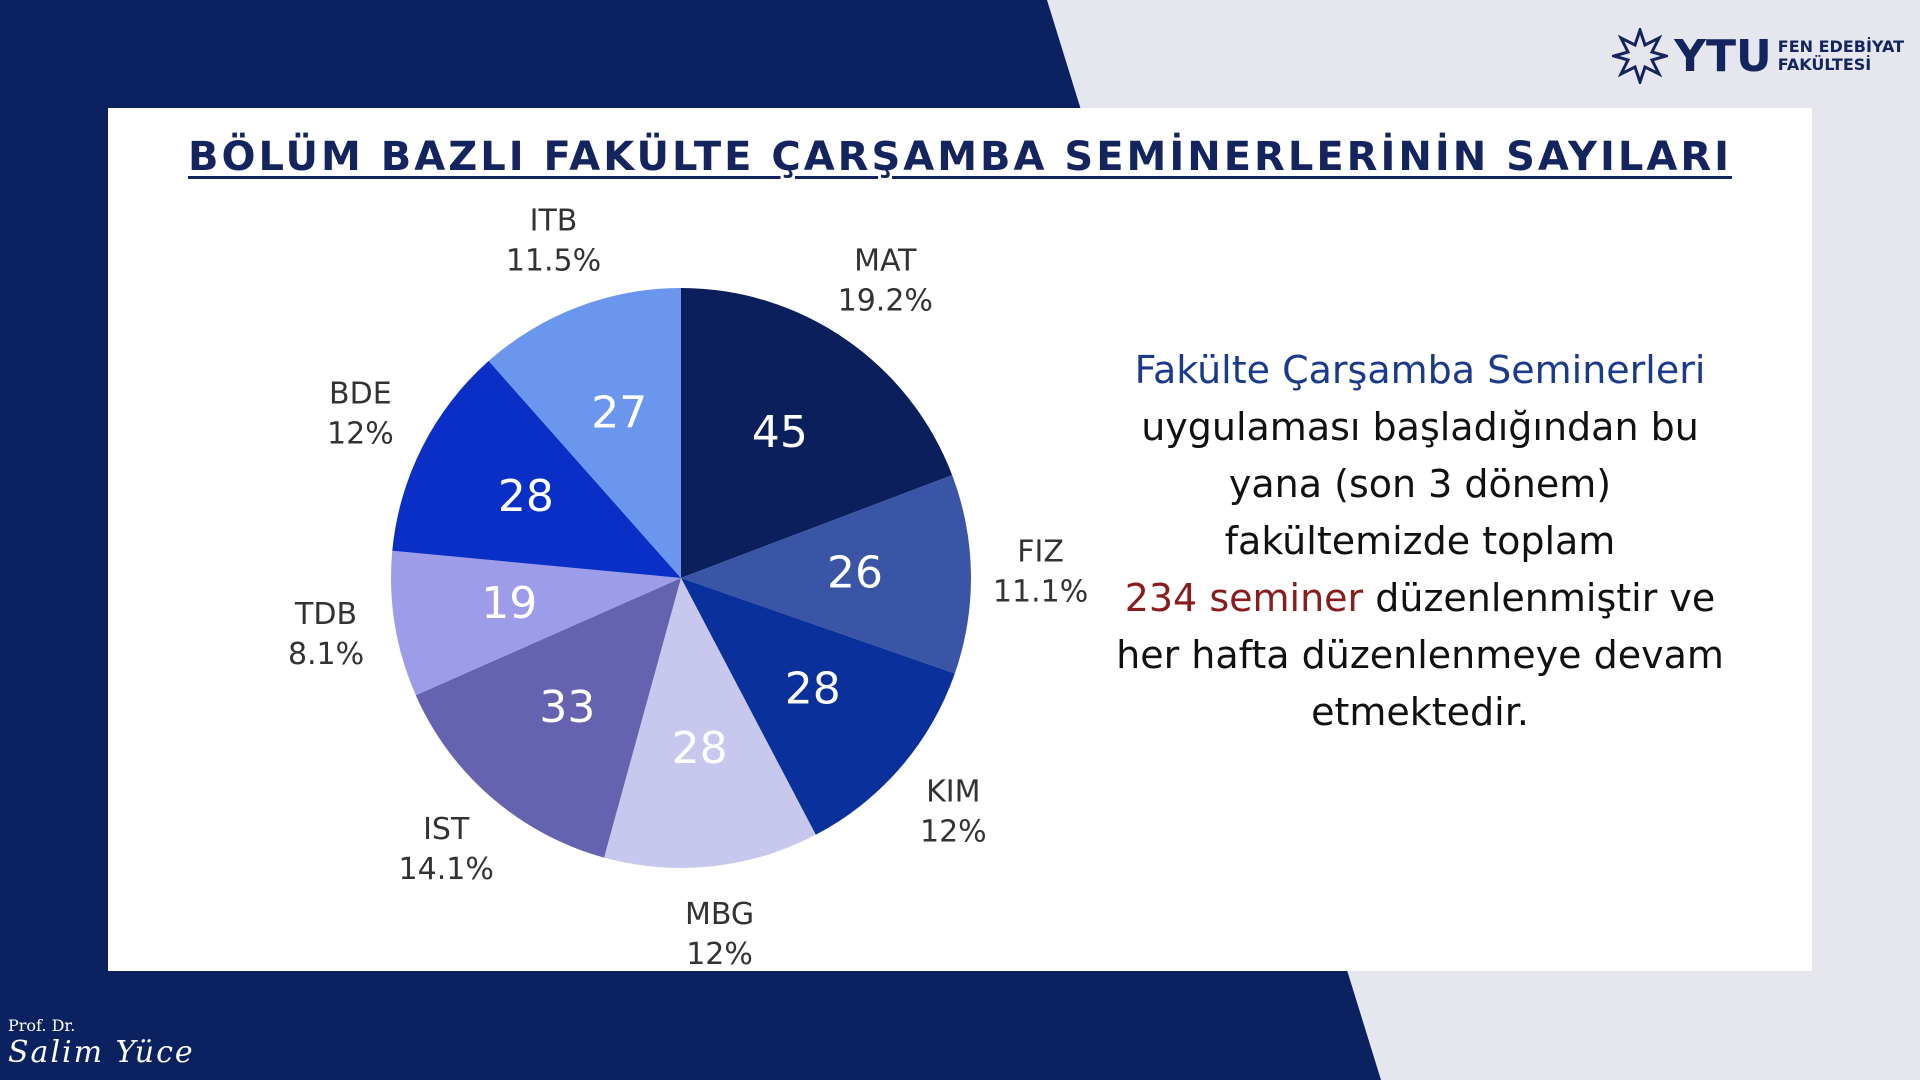 The height and width of the screenshot is (1080, 1920). I want to click on logo-line: FAKÜLTESİ, so click(1824, 64).